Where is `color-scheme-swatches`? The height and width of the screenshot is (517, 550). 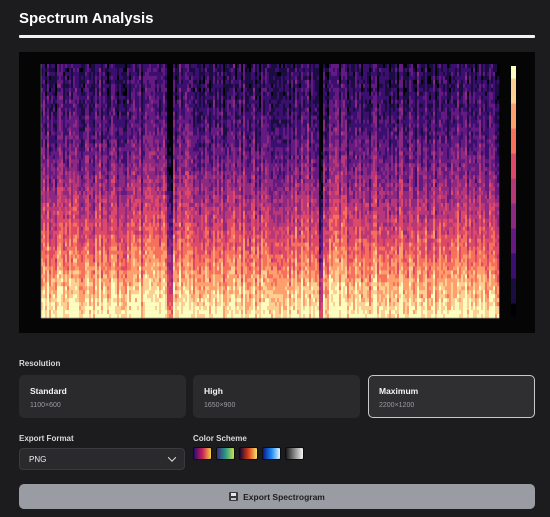 color-scheme-swatches is located at coordinates (248, 453).